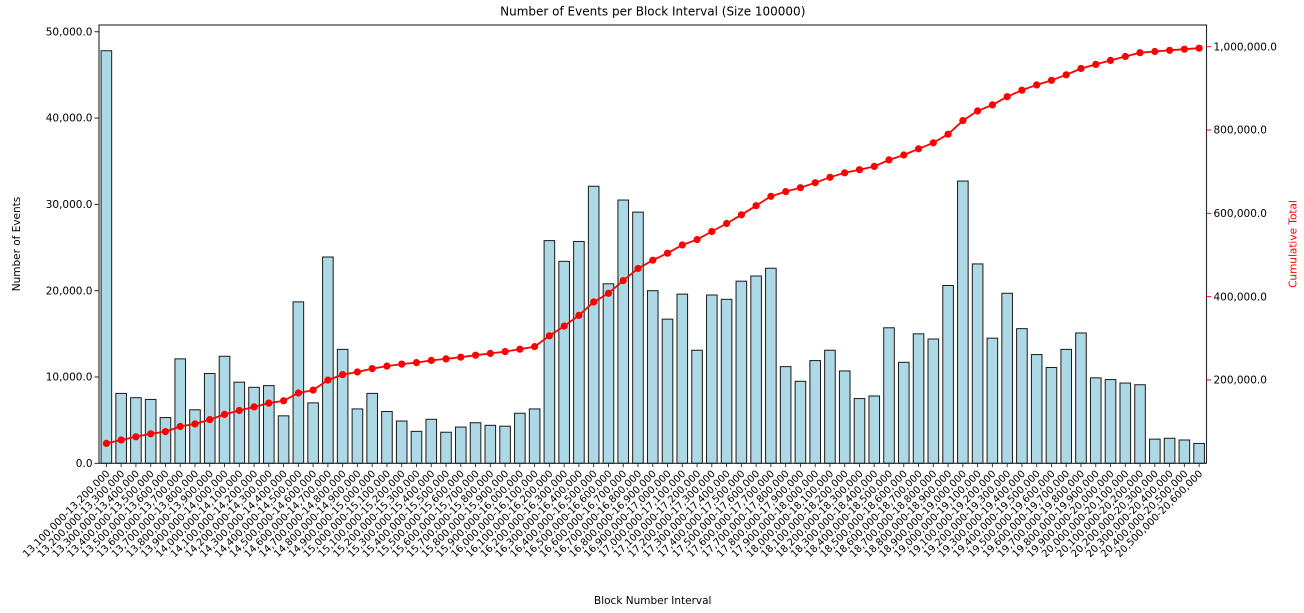 The width and height of the screenshot is (1304, 613). What do you see at coordinates (69, 32) in the screenshot?
I see `left-tick-label: 50,000.0` at bounding box center [69, 32].